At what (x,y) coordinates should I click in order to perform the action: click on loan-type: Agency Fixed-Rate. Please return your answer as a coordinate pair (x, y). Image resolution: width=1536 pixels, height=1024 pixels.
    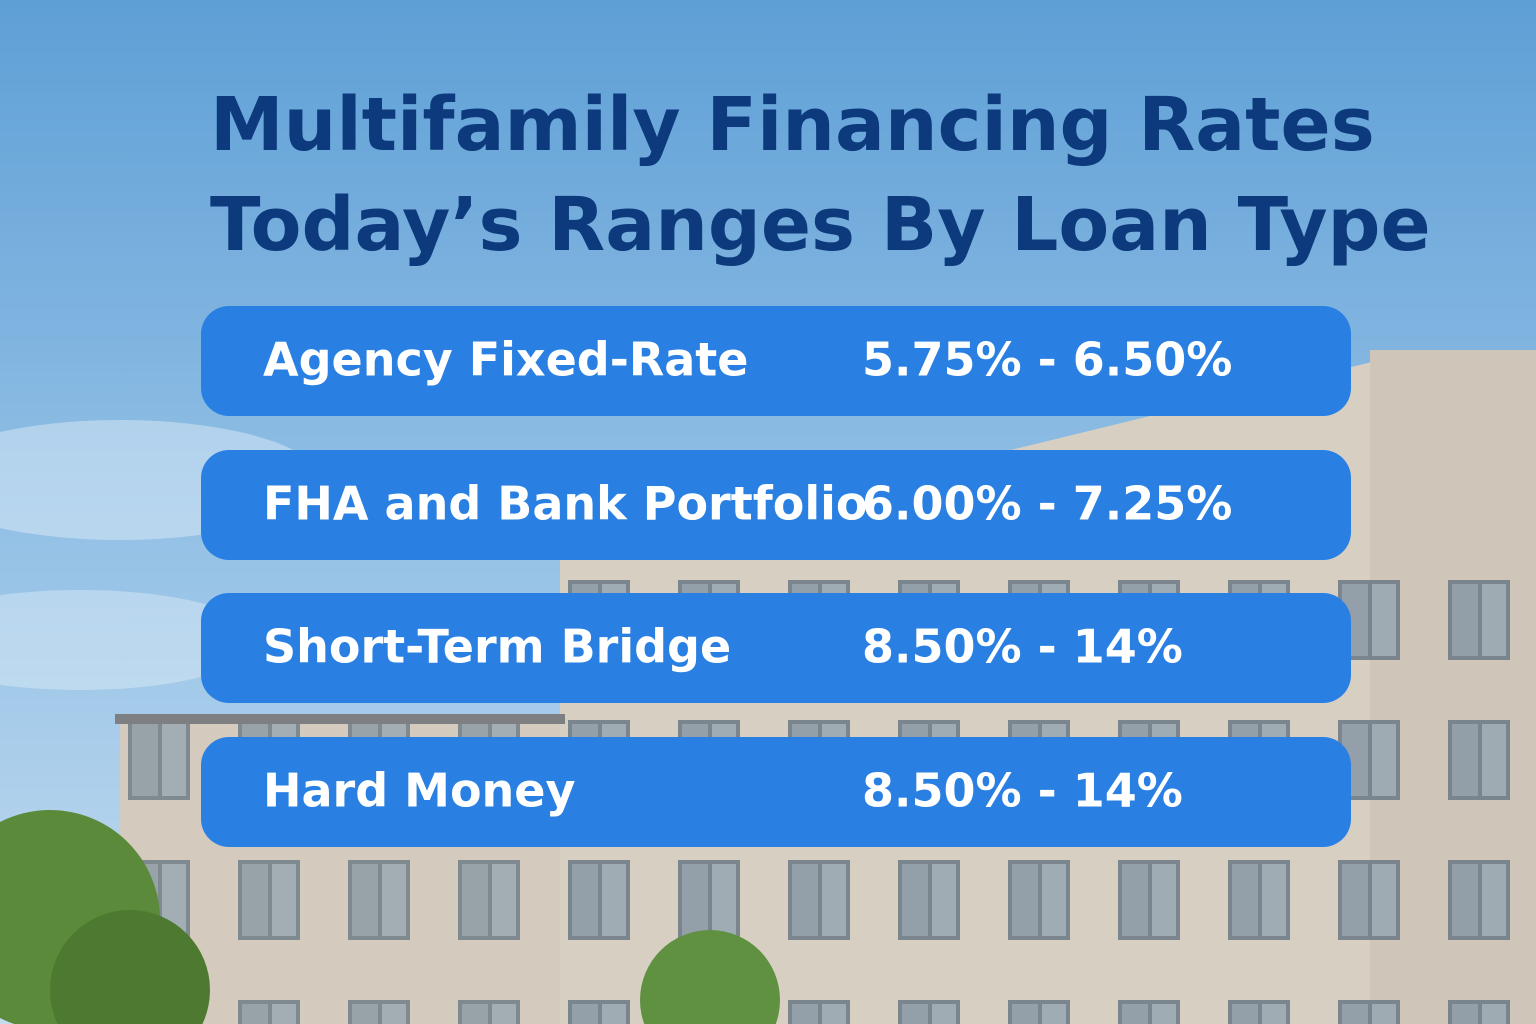
    Looking at the image, I should click on (505, 360).